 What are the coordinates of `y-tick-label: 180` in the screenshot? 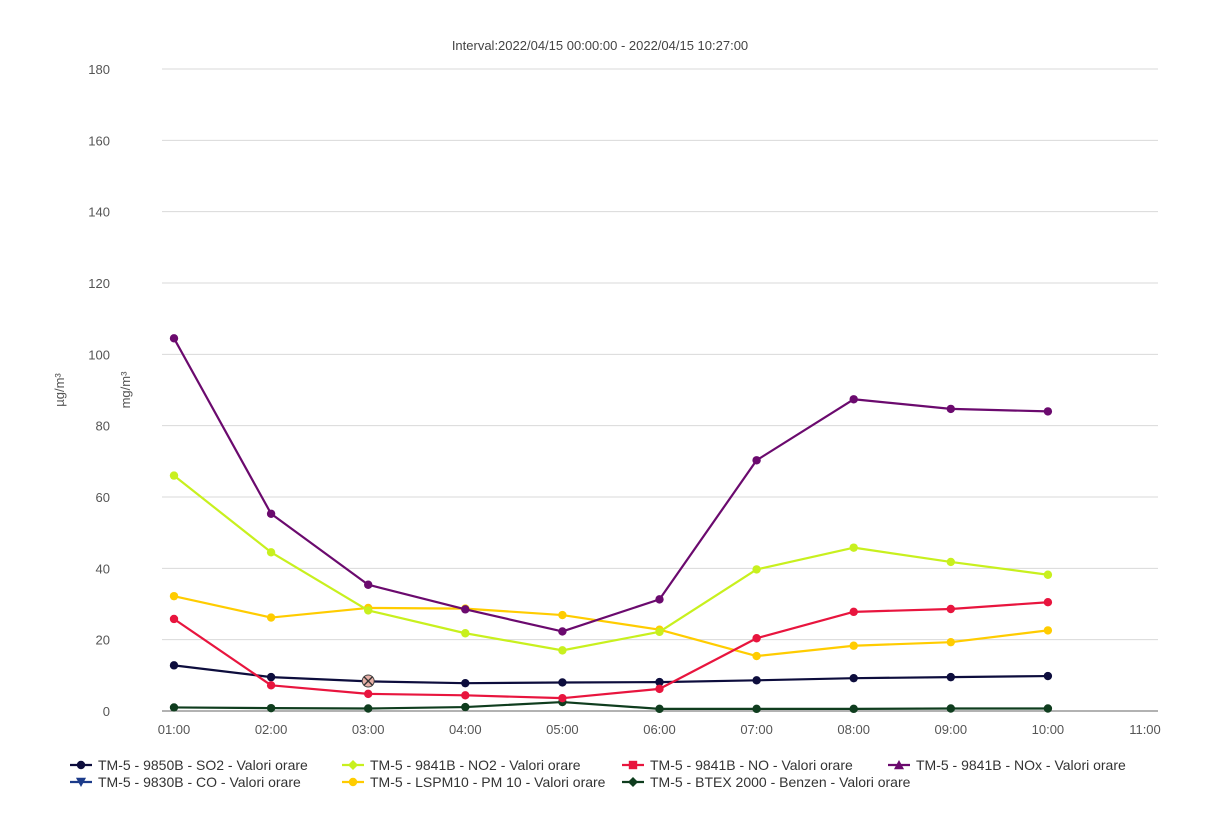 It's located at (99, 69).